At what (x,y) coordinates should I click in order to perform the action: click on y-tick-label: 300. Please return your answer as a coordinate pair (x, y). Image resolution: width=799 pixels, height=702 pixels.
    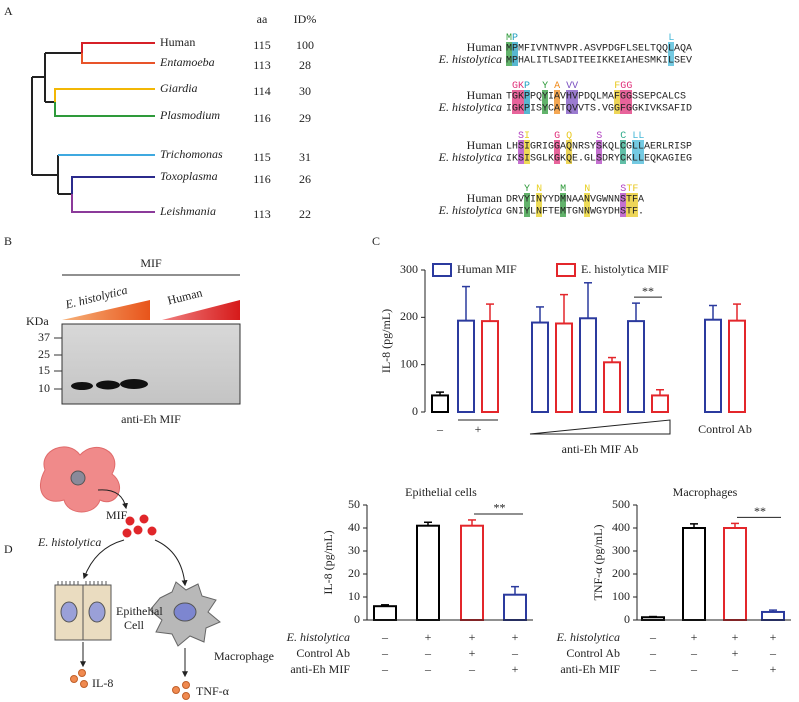
    Looking at the image, I should click on (621, 550).